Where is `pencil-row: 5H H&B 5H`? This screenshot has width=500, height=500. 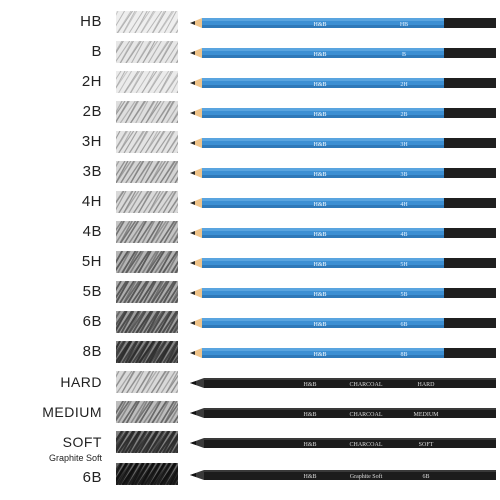
pencil-row: 5H H&B 5H is located at coordinates (250, 262).